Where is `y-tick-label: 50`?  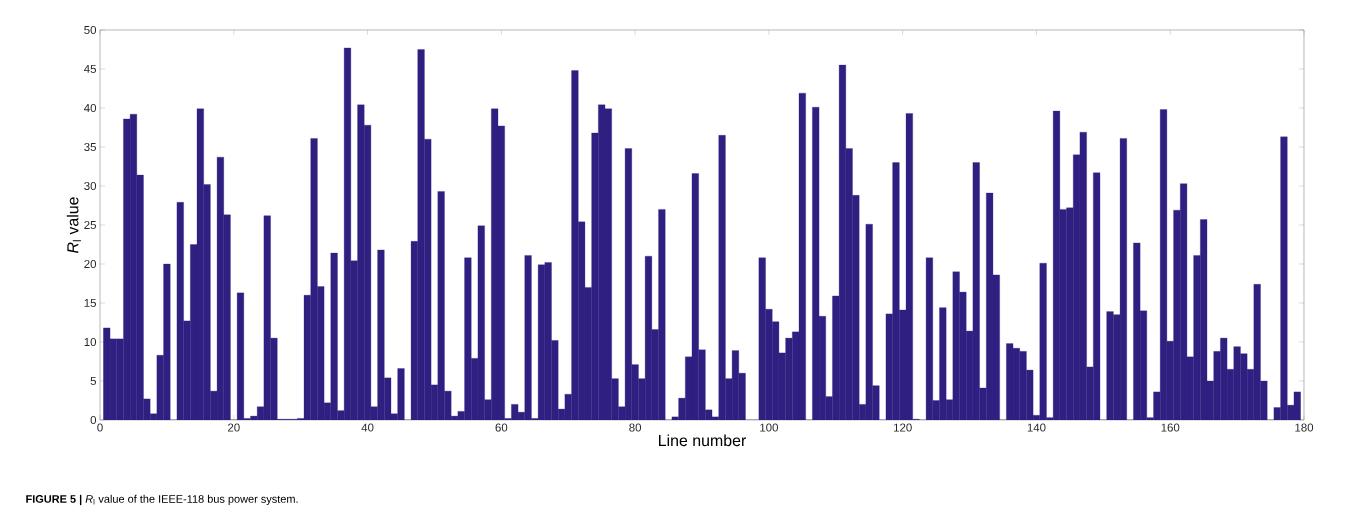 y-tick-label: 50 is located at coordinates (90, 30).